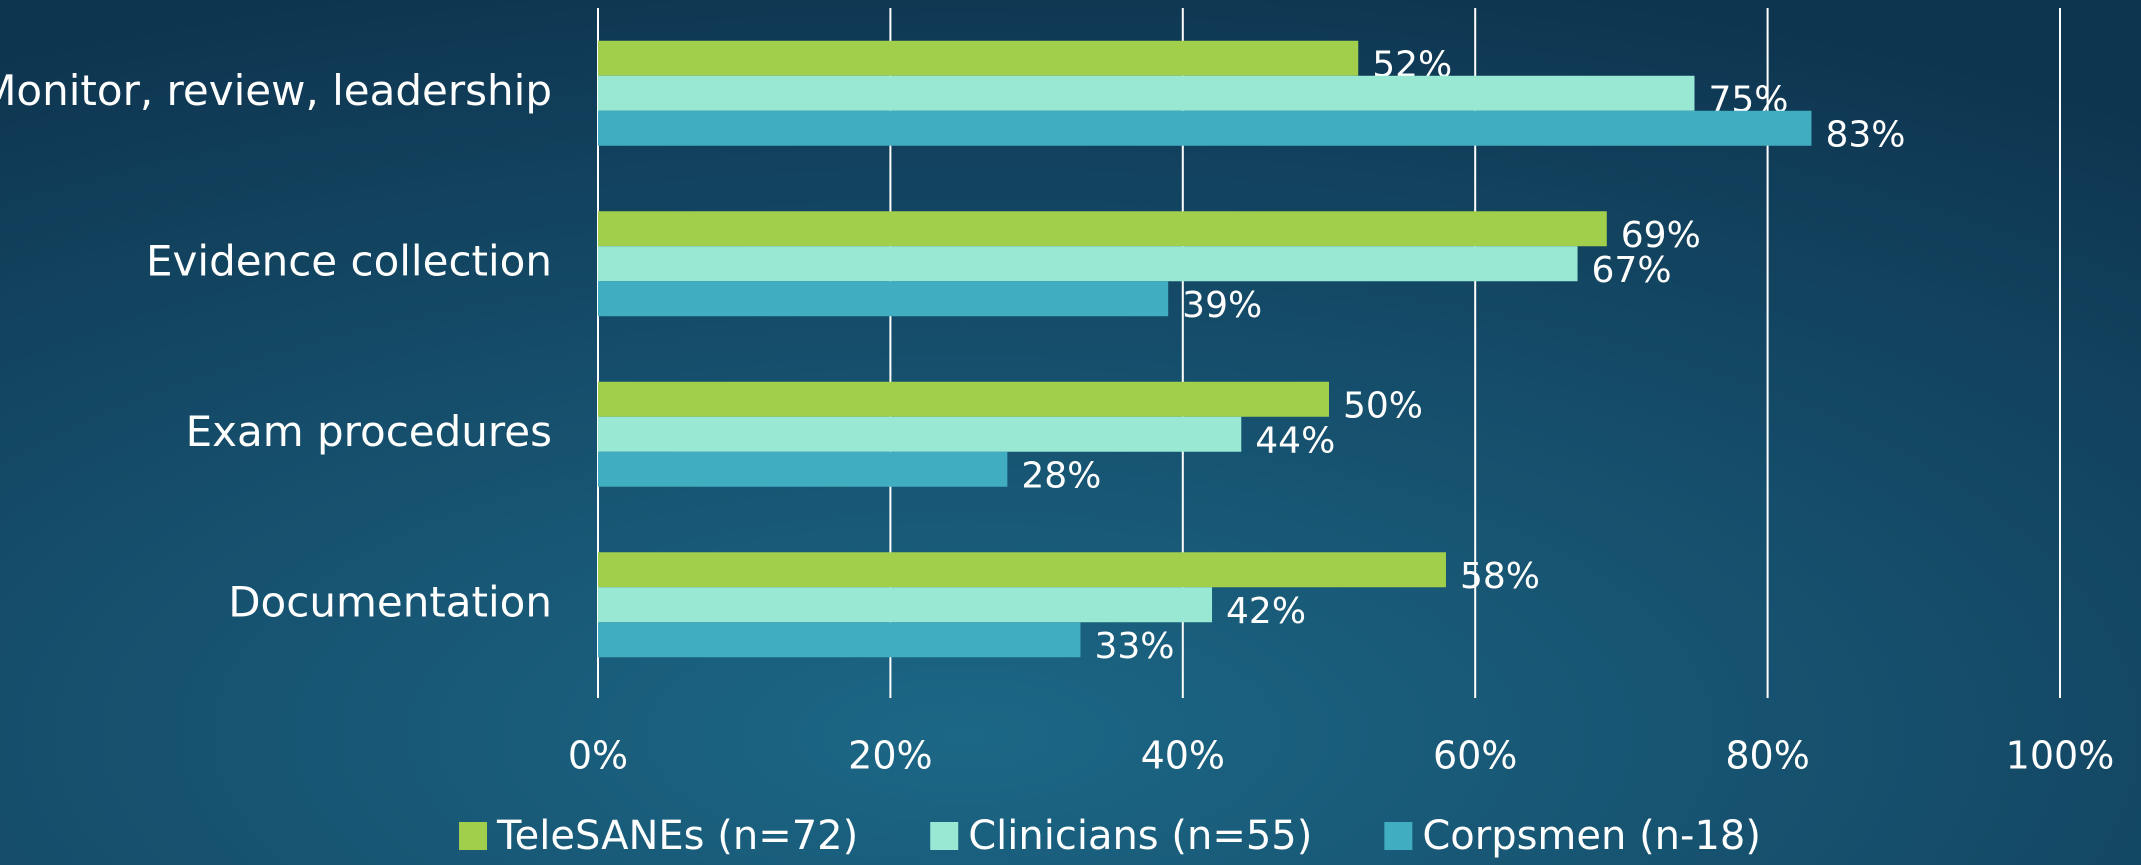 This screenshot has width=2141, height=865. What do you see at coordinates (276, 90) in the screenshot?
I see `category-label: Monitor, review, leadership` at bounding box center [276, 90].